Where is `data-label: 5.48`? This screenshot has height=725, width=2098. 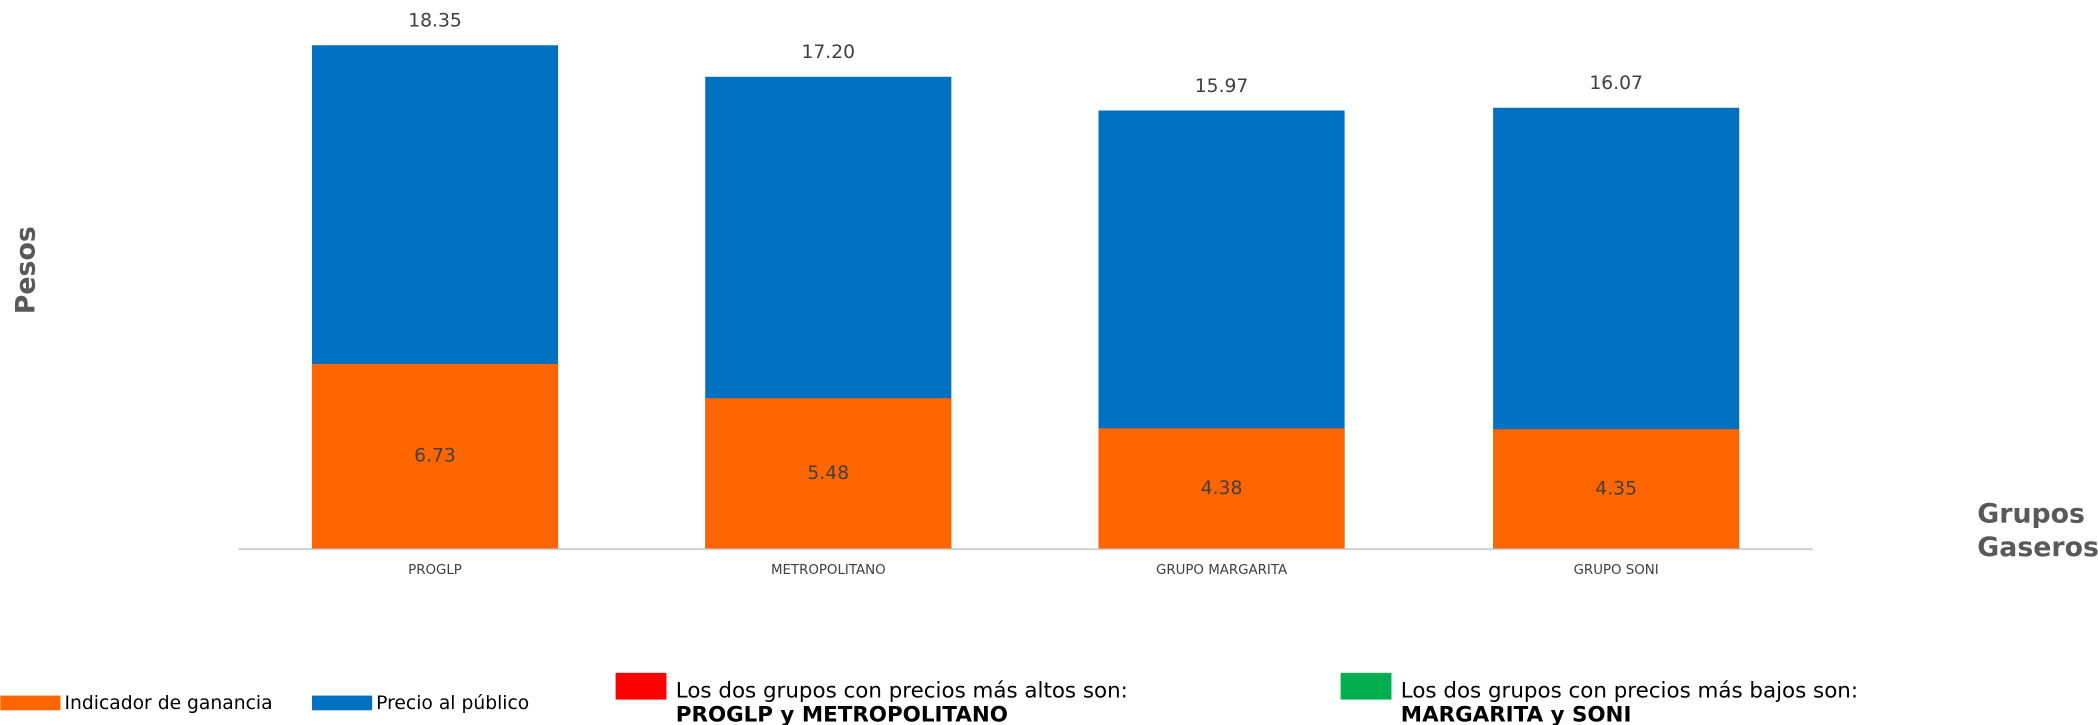 data-label: 5.48 is located at coordinates (828, 473).